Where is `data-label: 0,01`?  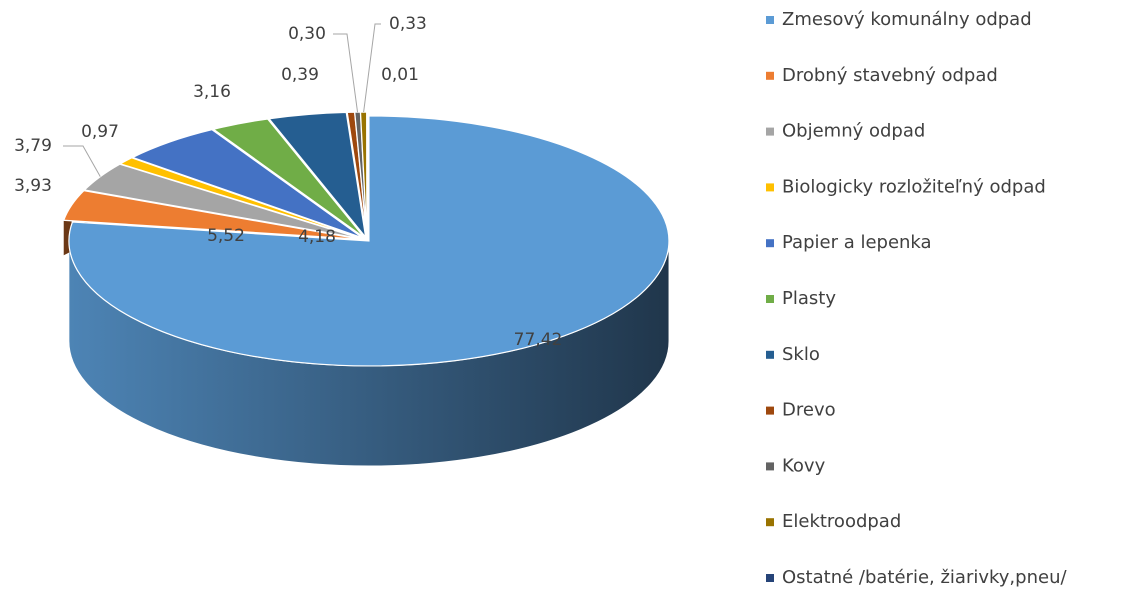
data-label: 0,01 is located at coordinates (400, 75).